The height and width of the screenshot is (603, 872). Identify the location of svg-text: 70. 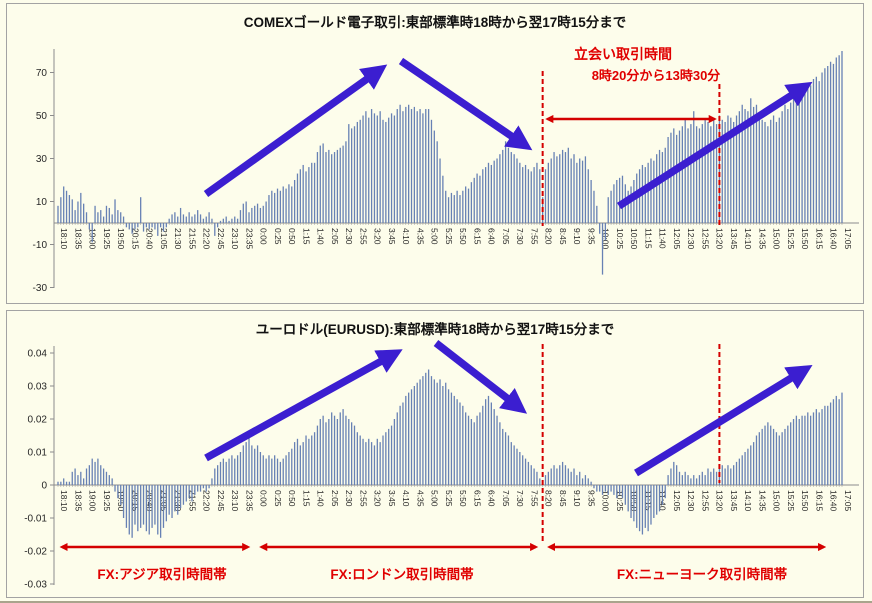
(42, 73).